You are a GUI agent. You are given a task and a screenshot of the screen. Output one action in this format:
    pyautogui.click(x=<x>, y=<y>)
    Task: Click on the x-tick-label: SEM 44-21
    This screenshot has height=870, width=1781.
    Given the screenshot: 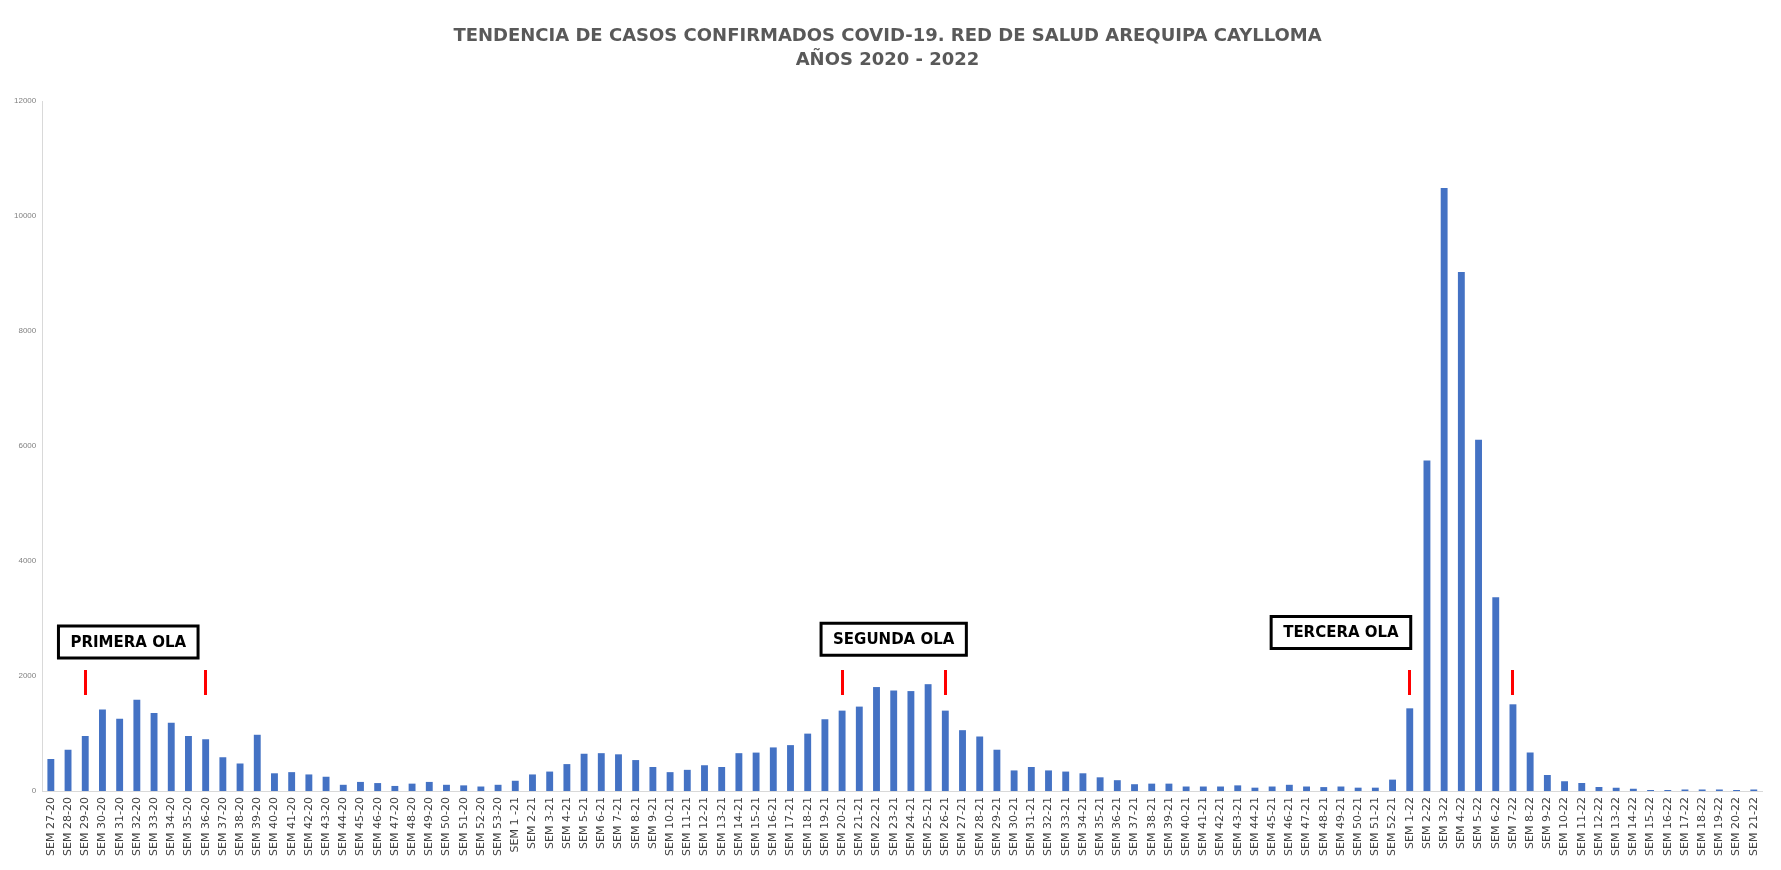 What is the action you would take?
    pyautogui.click(x=1254, y=827)
    